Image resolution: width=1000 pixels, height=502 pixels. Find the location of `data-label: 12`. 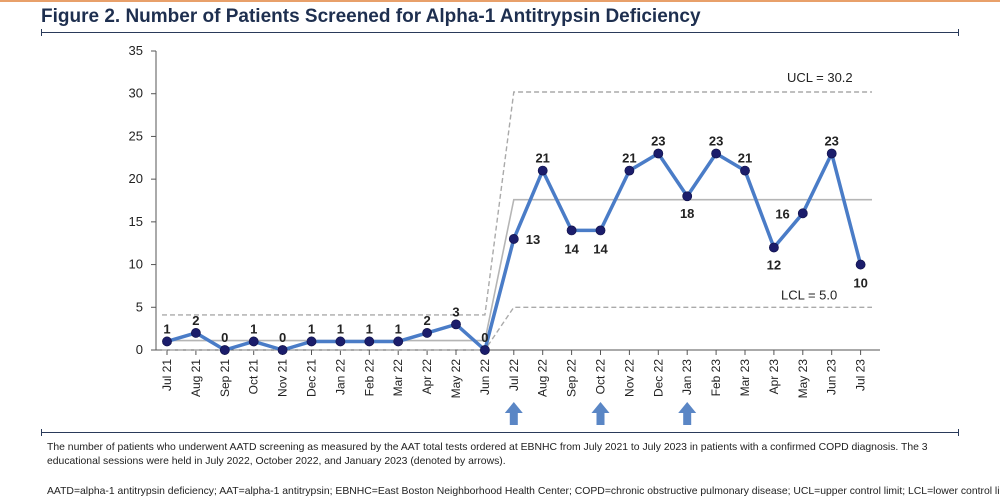

data-label: 12 is located at coordinates (774, 264).